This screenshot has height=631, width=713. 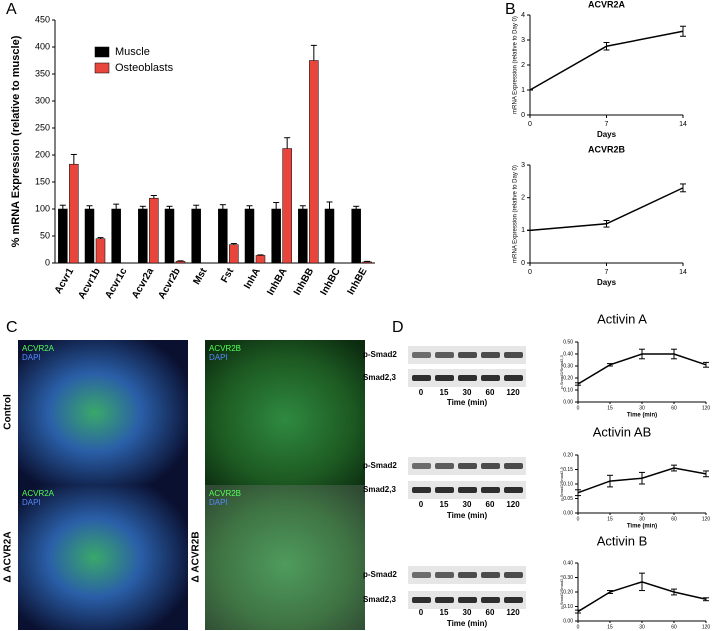 I want to click on x-tick-label: 14, so click(x=683, y=124).